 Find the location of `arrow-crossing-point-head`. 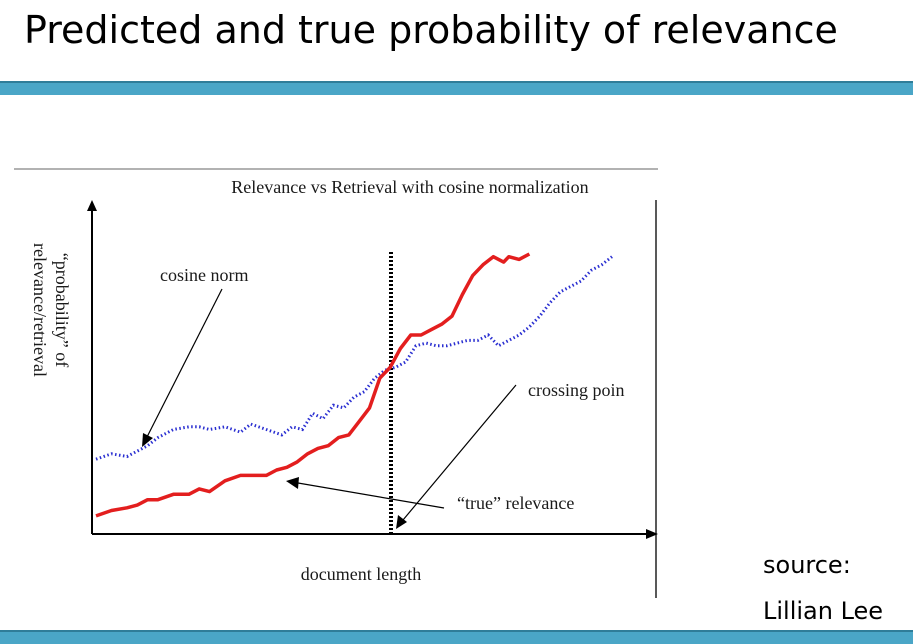

arrow-crossing-point-head is located at coordinates (401, 522).